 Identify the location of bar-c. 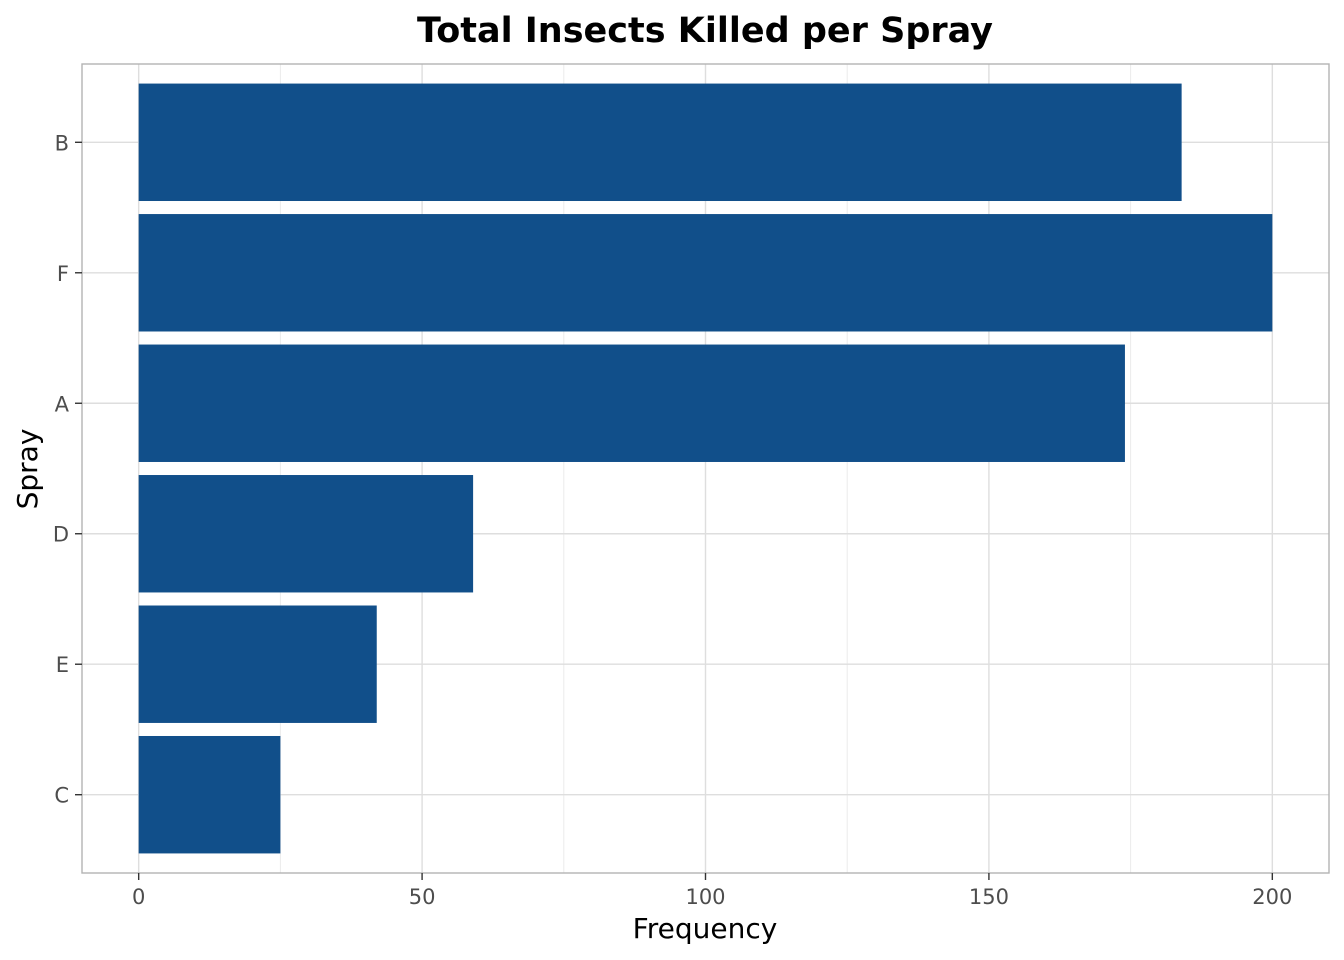
(209, 794).